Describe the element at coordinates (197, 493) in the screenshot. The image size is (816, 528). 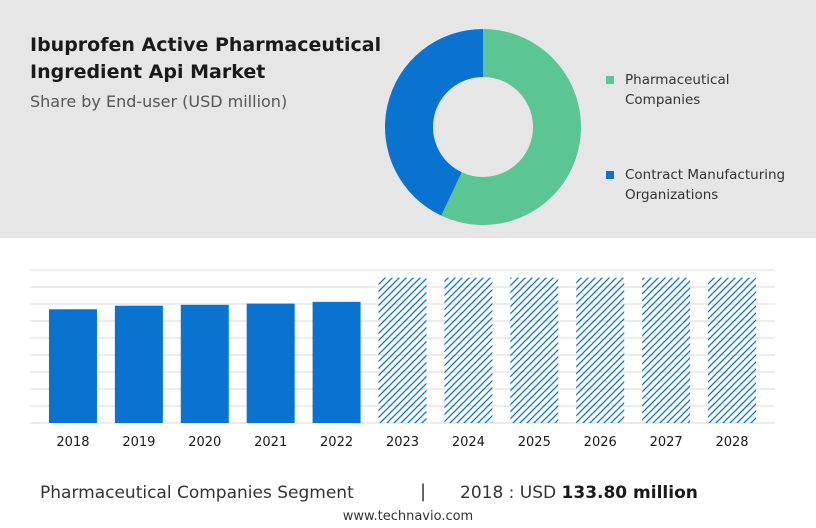
I see `segment-label: Pharmaceutical Companies Segment` at that location.